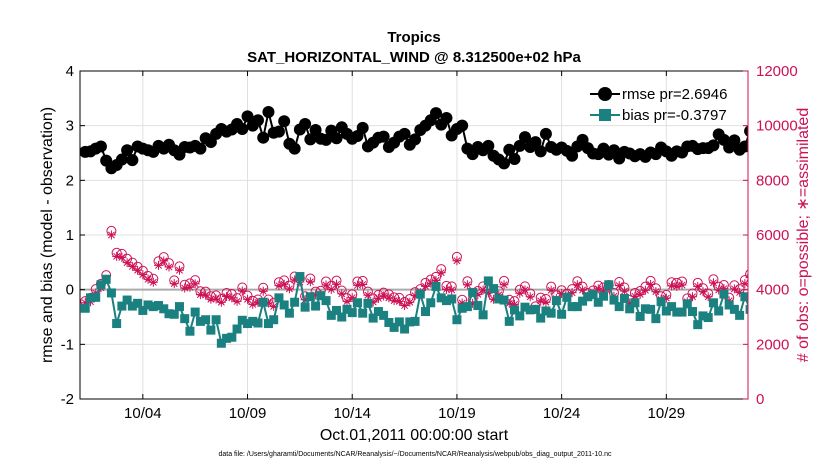 This screenshot has height=470, width=830. I want to click on y-left-tick-label: -1, so click(67, 344).